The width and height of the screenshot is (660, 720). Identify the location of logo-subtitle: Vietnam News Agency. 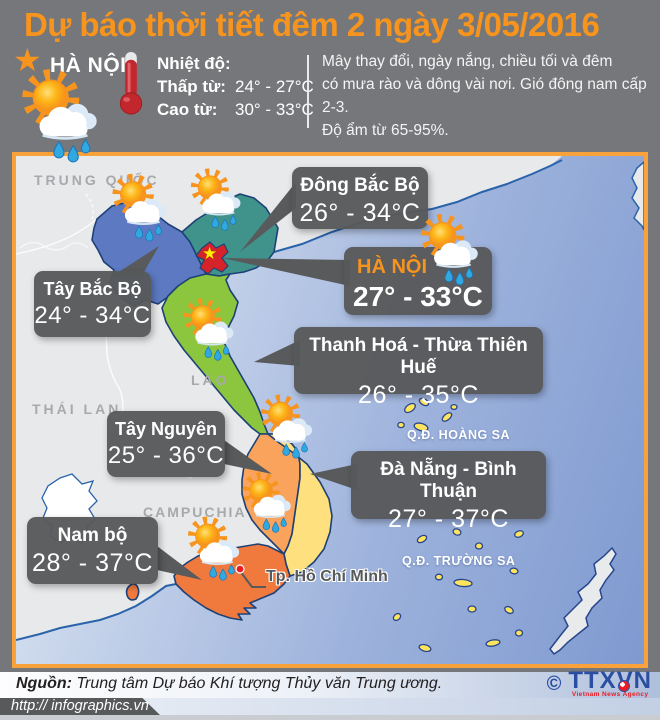
(610, 694).